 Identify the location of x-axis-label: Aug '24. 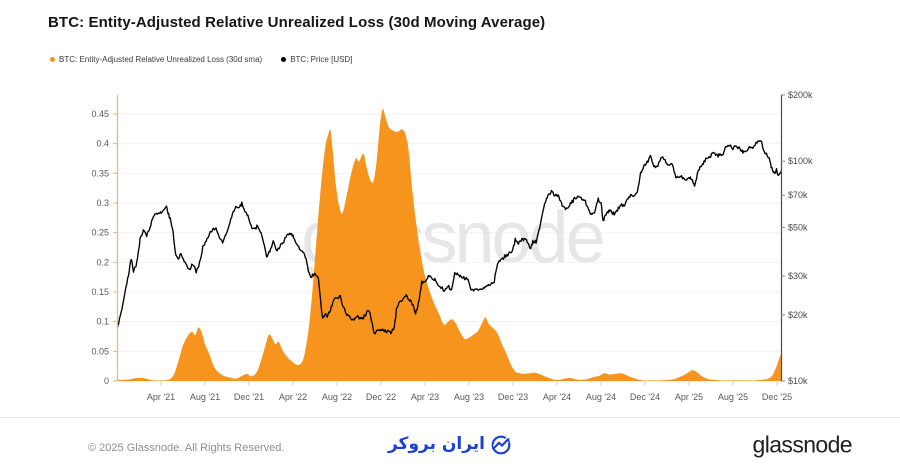
(601, 397).